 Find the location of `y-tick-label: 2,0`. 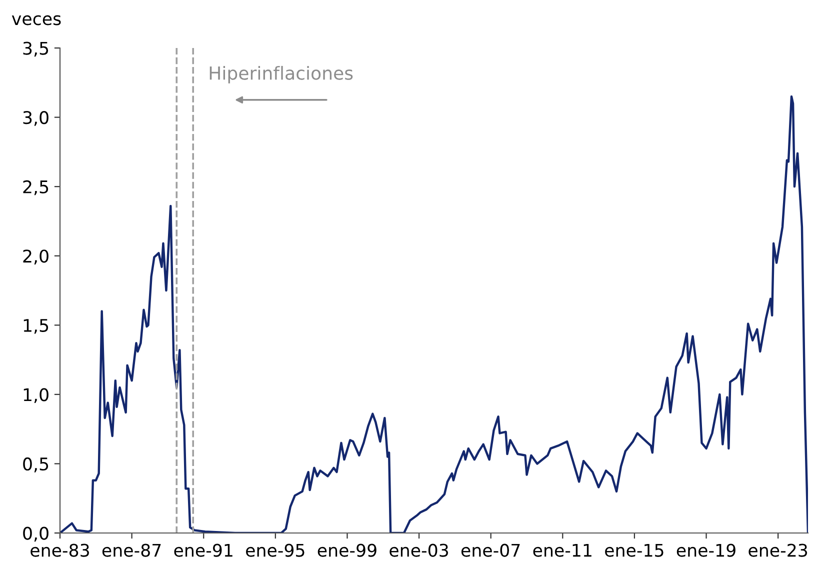

y-tick-label: 2,0 is located at coordinates (35, 257).